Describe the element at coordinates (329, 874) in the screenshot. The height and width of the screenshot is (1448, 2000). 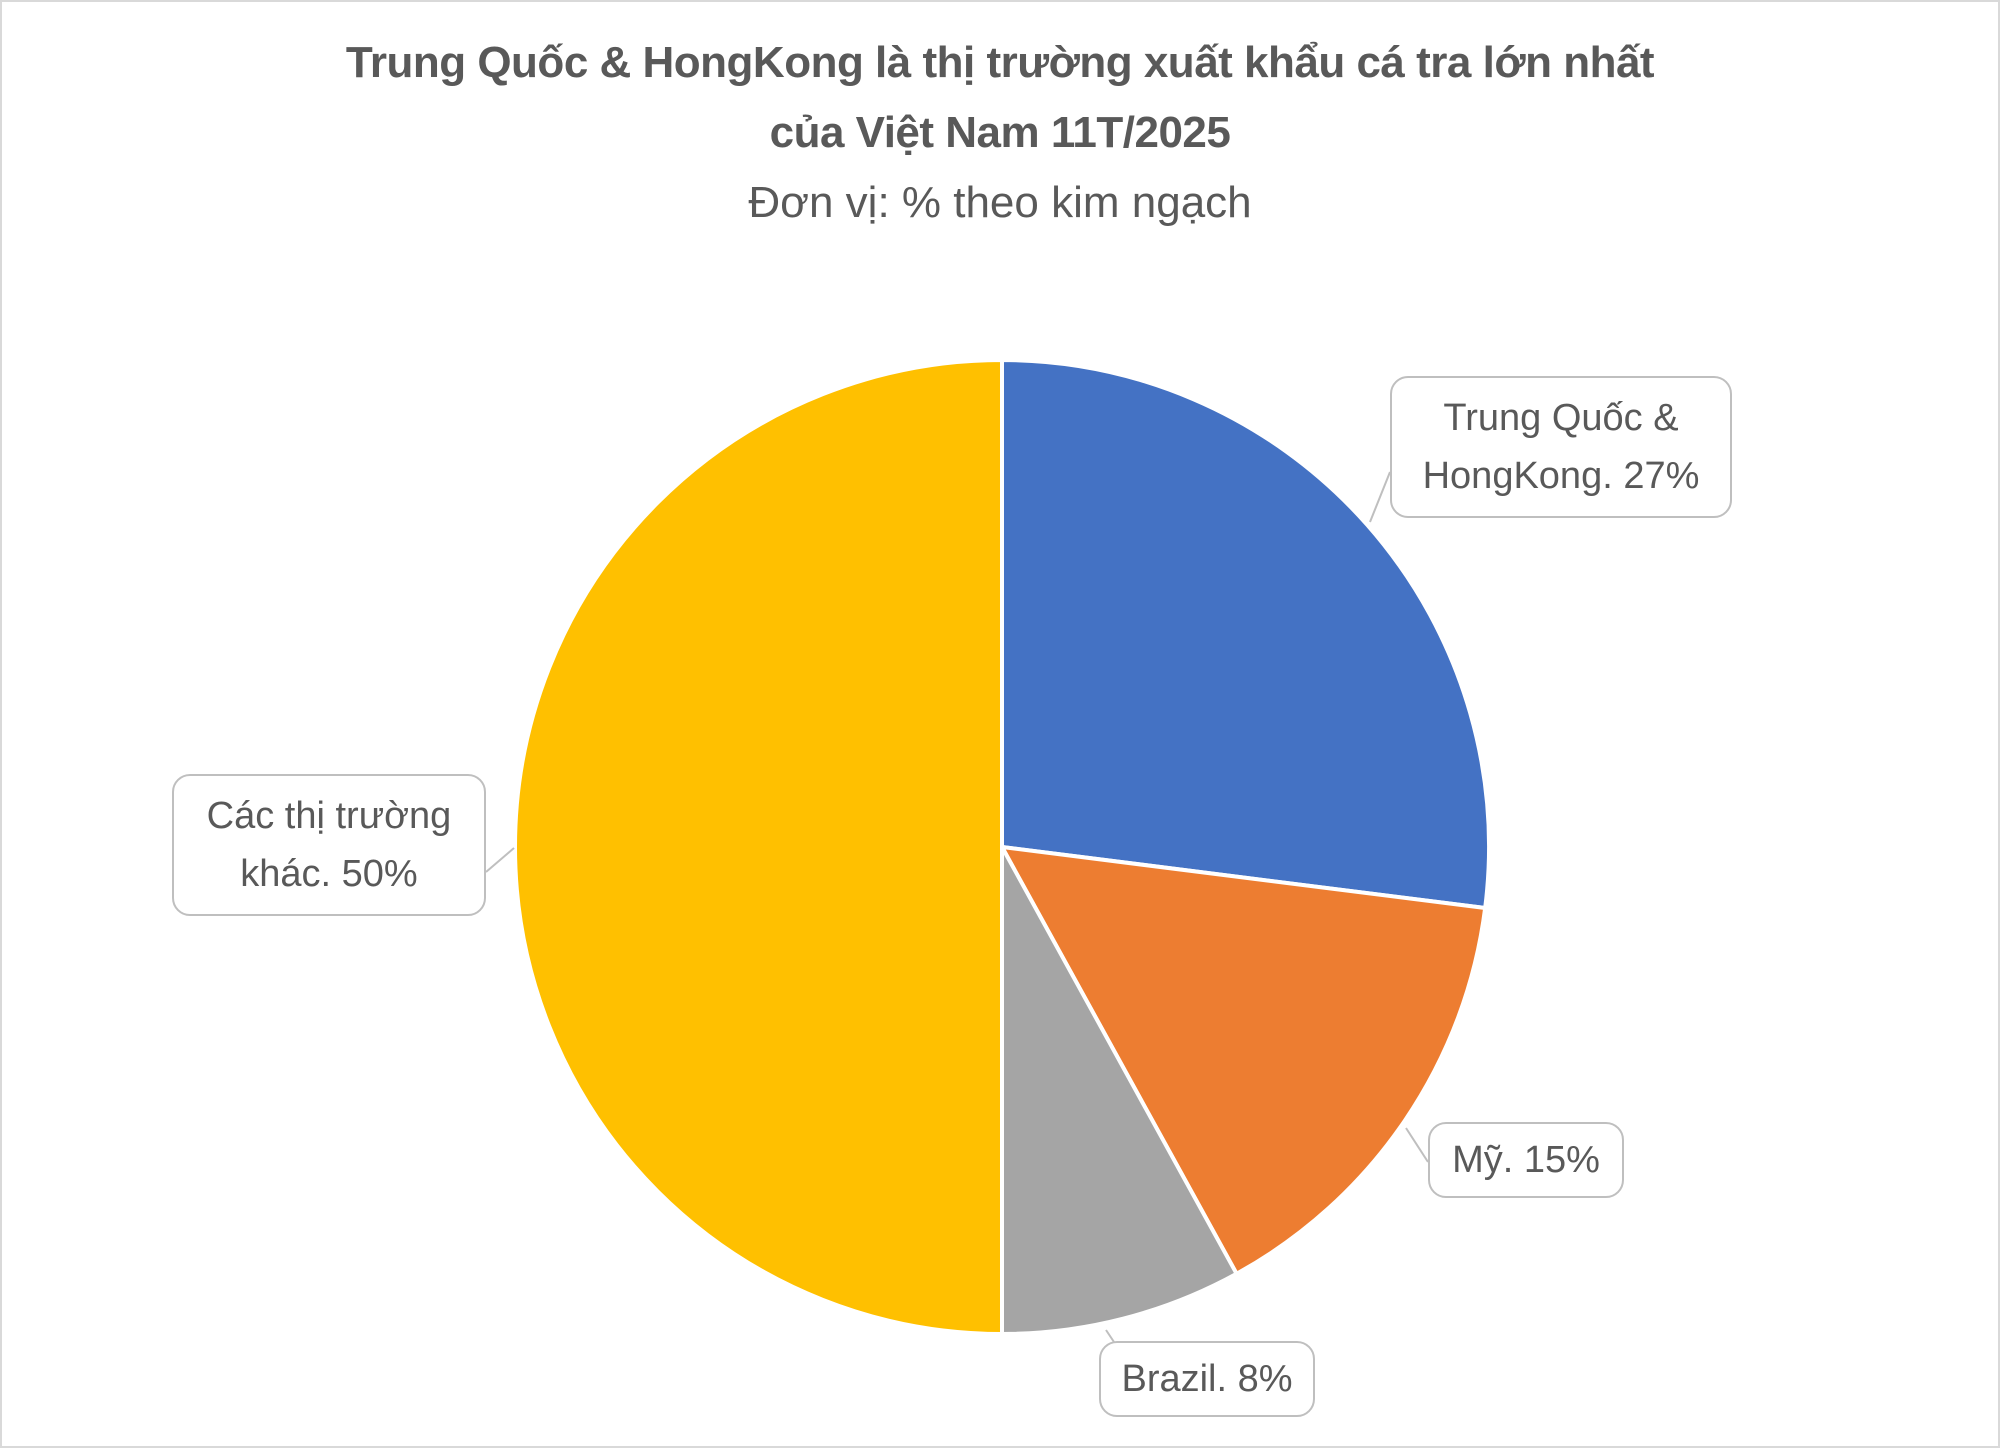
I see `label-line: khác. 50%` at that location.